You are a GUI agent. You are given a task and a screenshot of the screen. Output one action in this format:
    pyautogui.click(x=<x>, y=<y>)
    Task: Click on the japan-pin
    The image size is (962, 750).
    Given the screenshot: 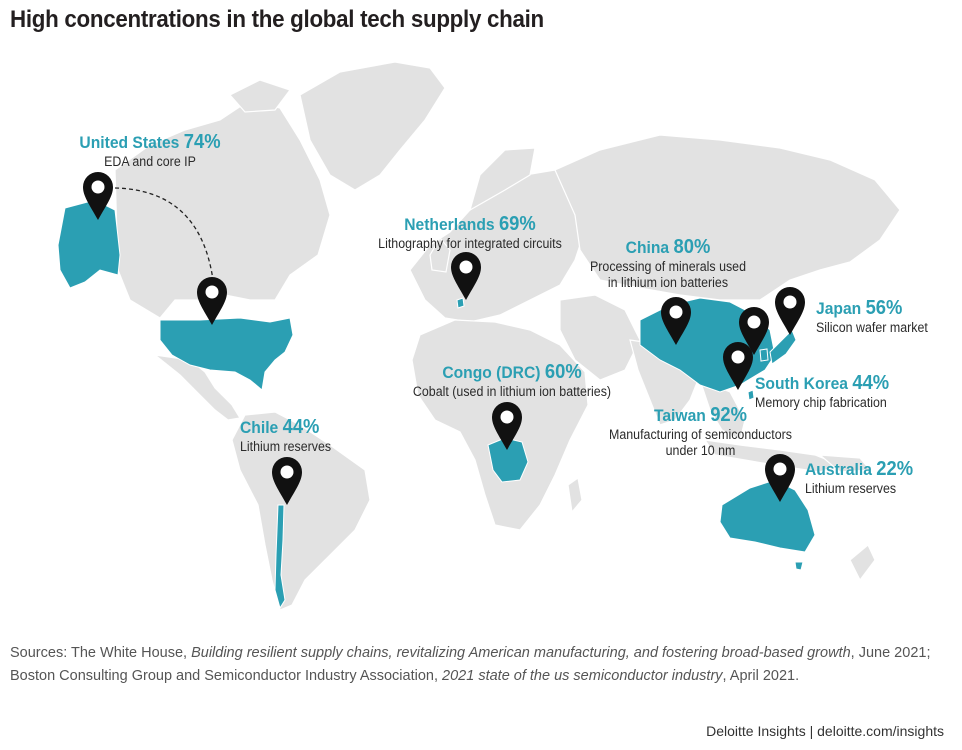 What is the action you would take?
    pyautogui.click(x=790, y=311)
    